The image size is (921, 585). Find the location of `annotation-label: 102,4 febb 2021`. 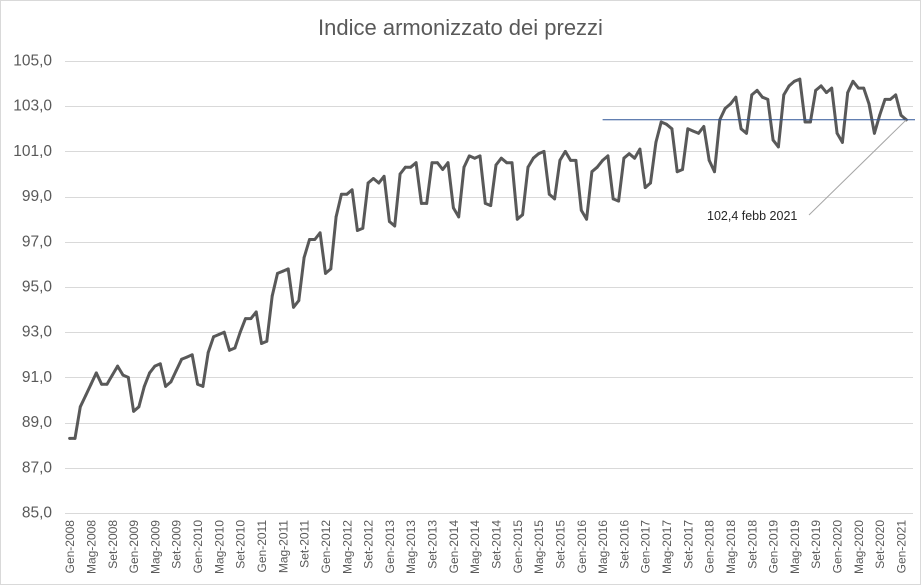

annotation-label: 102,4 febb 2021 is located at coordinates (752, 216).